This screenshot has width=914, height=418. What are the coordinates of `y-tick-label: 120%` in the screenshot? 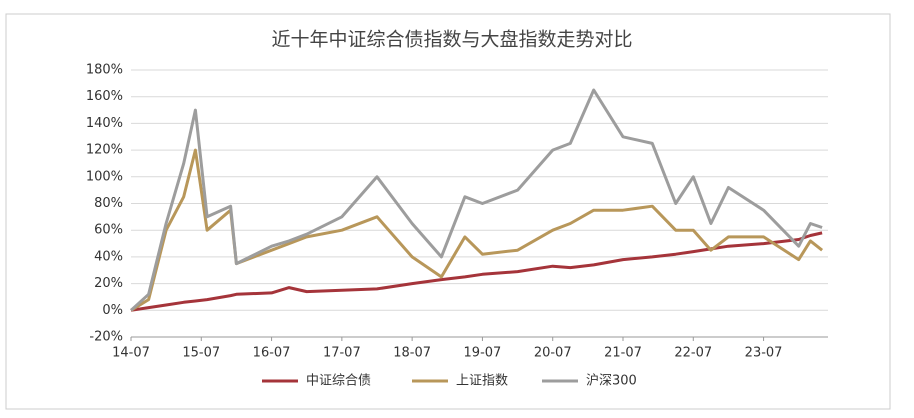 It's located at (104, 150).